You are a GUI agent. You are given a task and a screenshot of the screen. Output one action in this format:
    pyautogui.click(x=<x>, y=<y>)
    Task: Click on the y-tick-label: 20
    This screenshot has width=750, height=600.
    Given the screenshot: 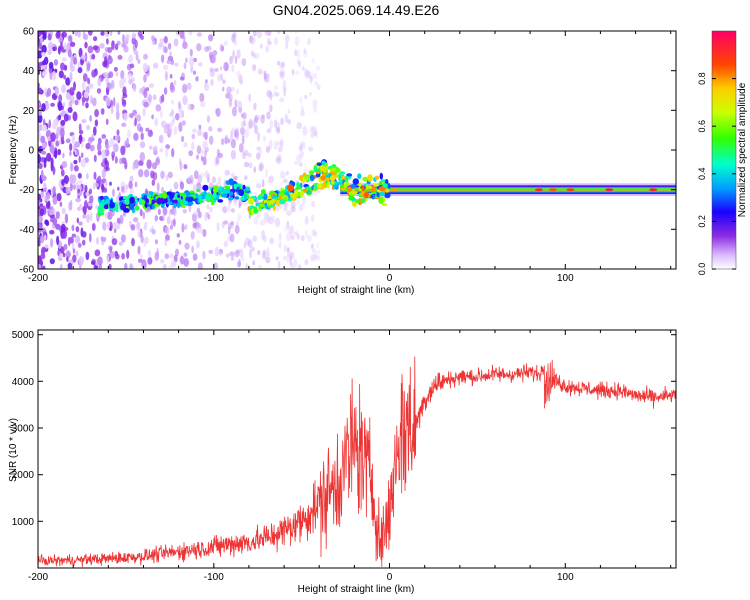 What is the action you would take?
    pyautogui.click(x=29, y=111)
    